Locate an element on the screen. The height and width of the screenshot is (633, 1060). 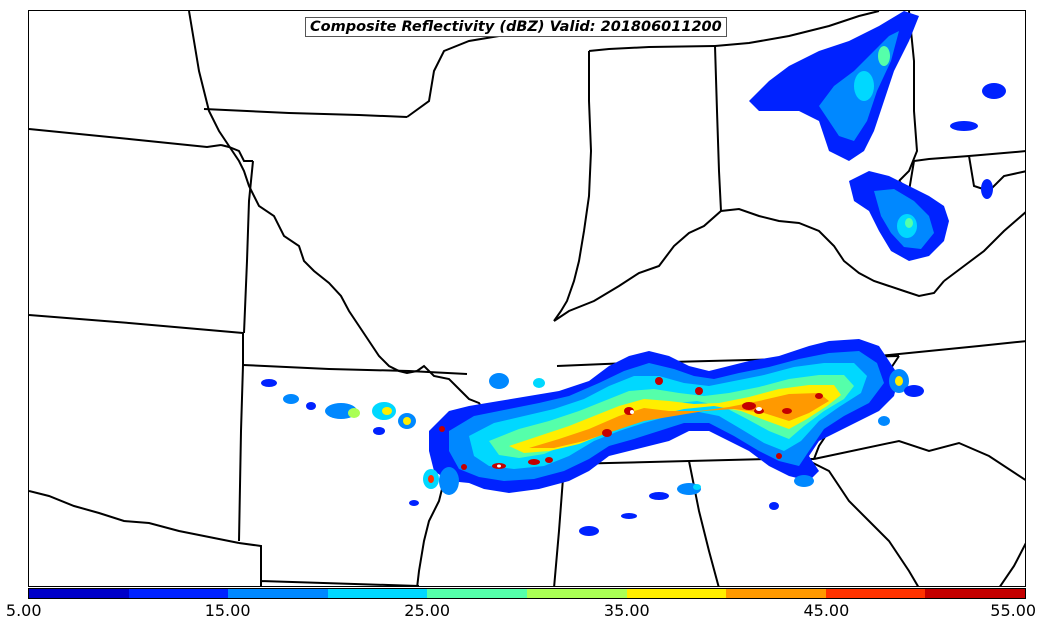
colorbar-tick-label: 5.00 is located at coordinates (23, 610).